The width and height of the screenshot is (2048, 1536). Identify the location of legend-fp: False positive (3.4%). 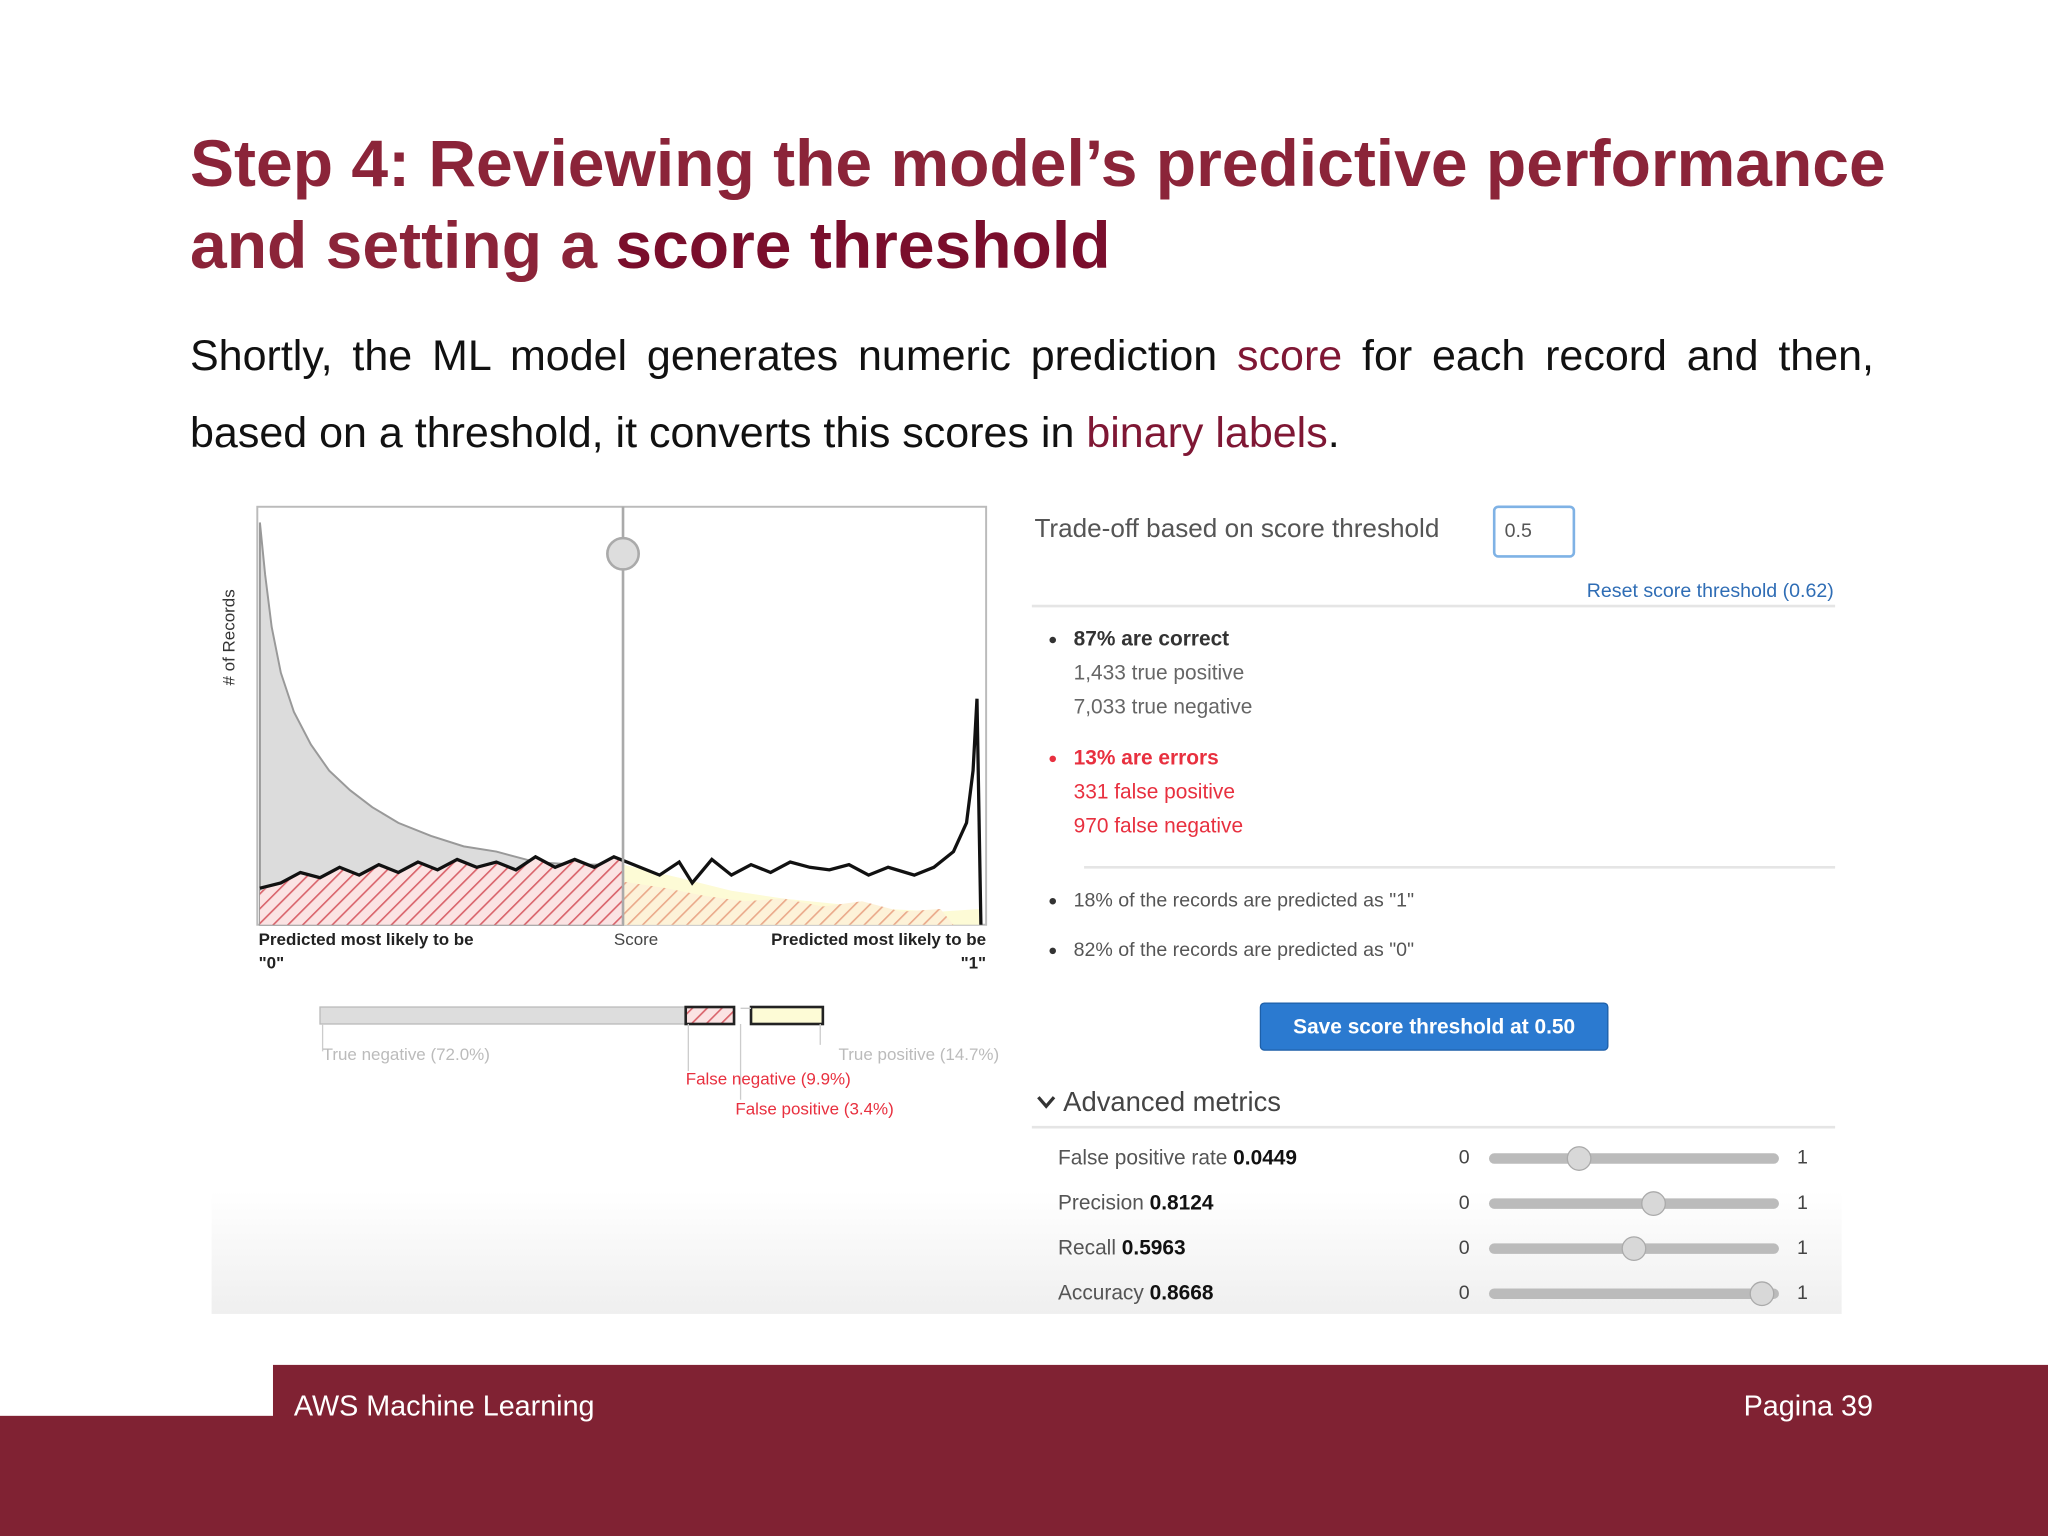
(814, 1109).